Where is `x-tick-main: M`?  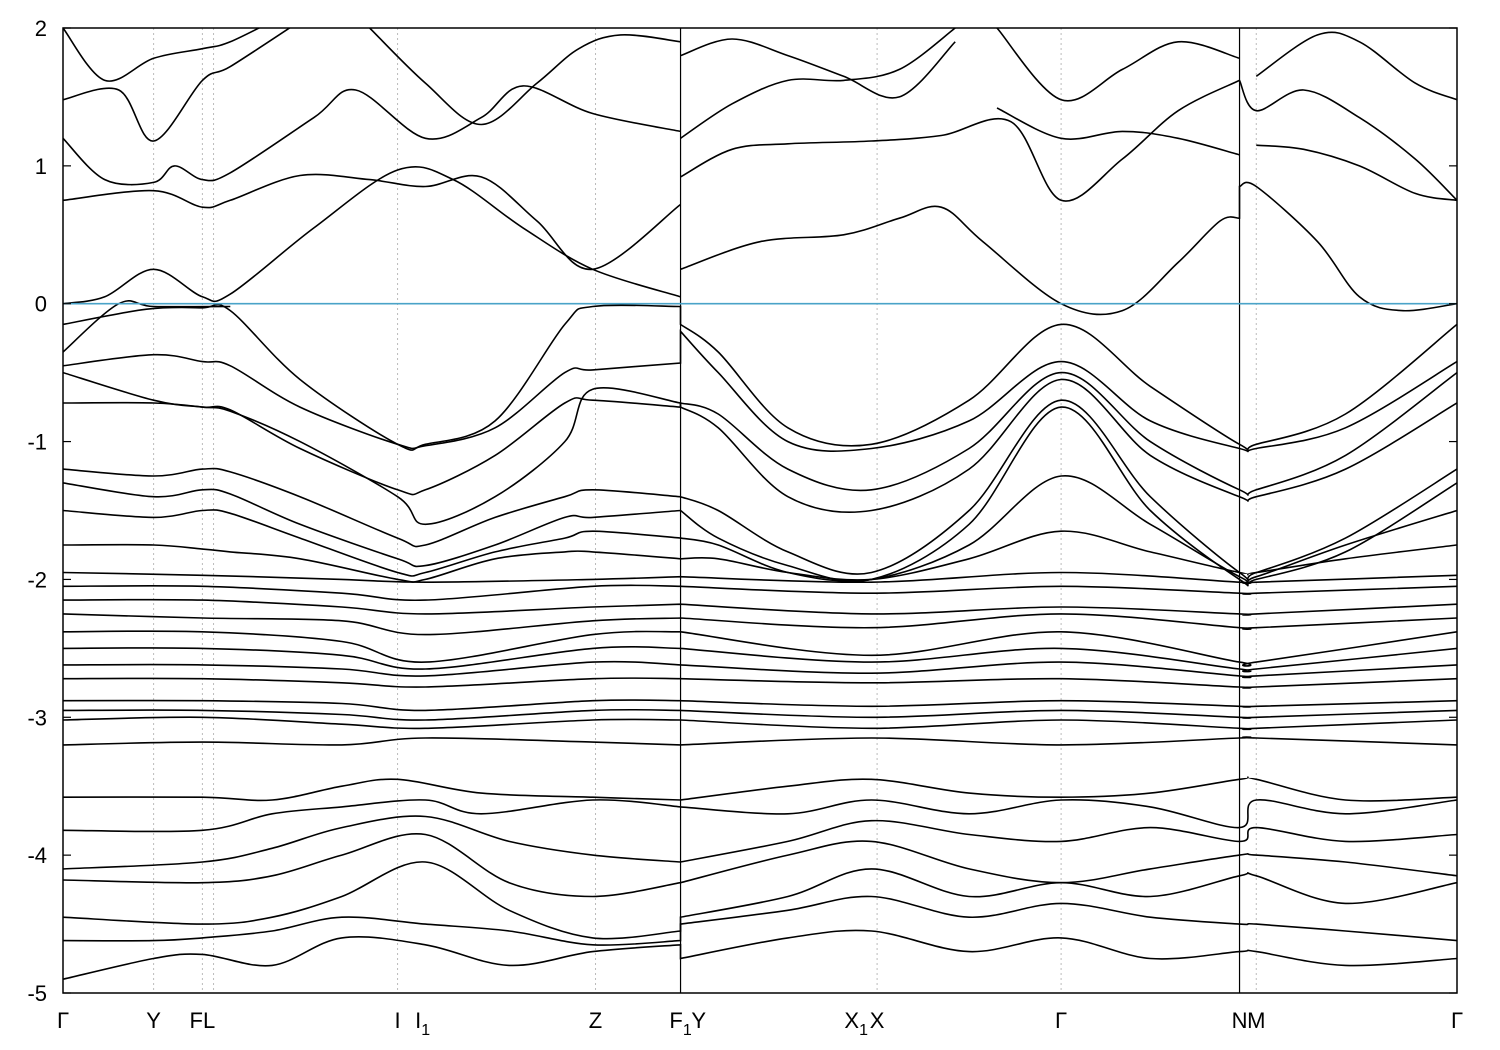
x-tick-main: M is located at coordinates (1256, 1020).